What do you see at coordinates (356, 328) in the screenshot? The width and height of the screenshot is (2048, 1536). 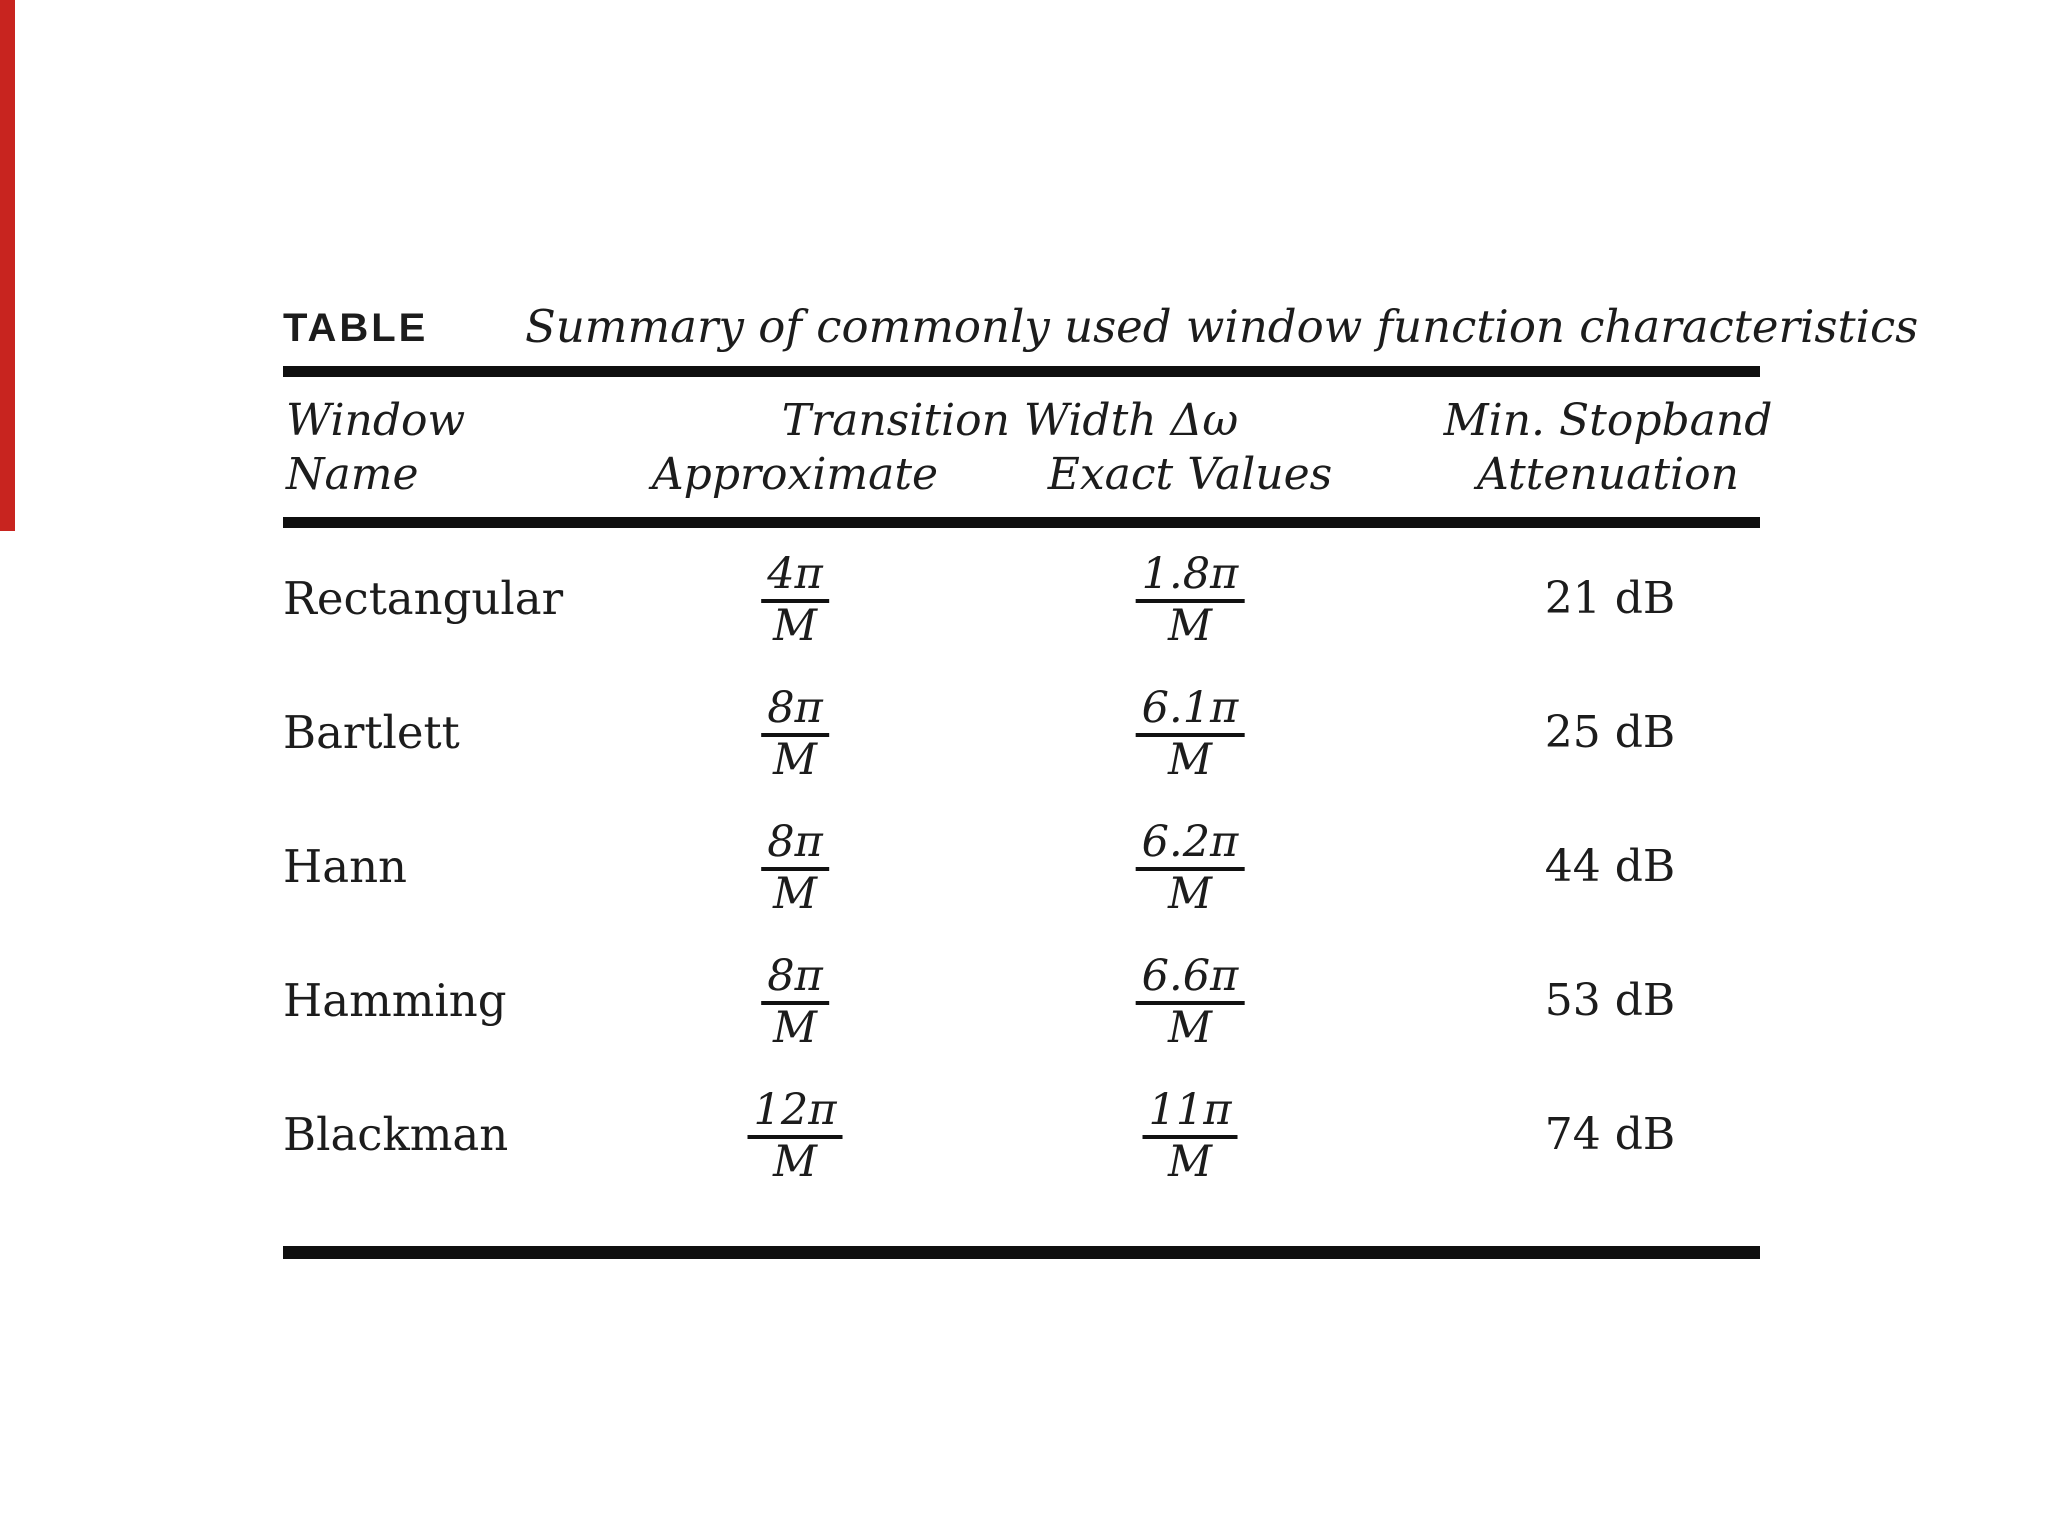 I see `table-label: TABLE` at bounding box center [356, 328].